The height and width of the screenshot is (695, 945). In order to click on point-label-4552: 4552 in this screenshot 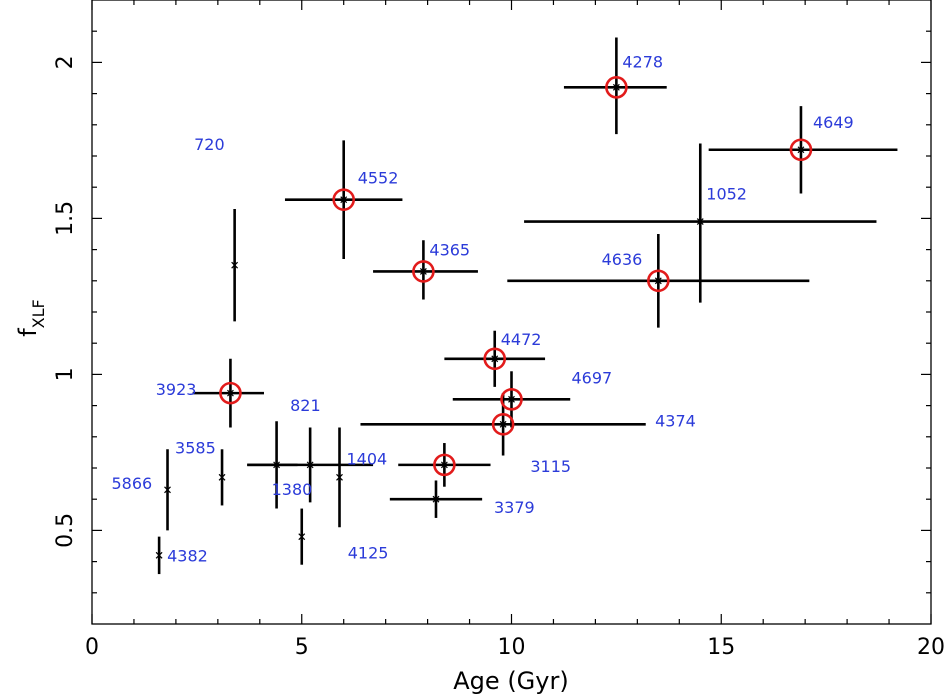, I will do `click(378, 178)`.